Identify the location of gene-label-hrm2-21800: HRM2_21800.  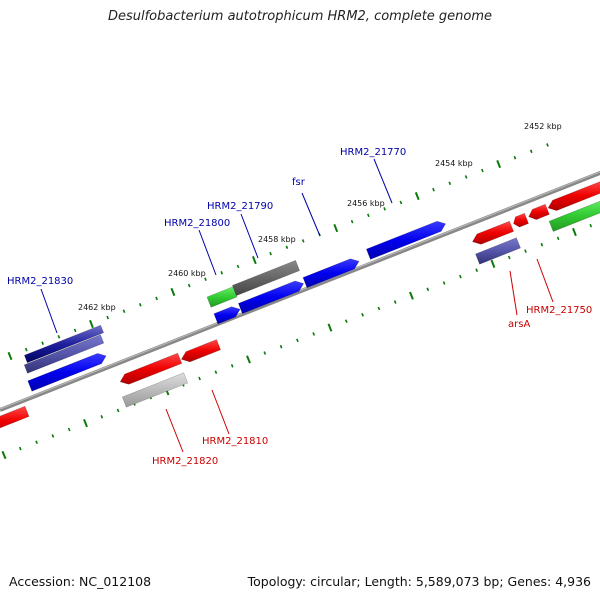
(197, 223).